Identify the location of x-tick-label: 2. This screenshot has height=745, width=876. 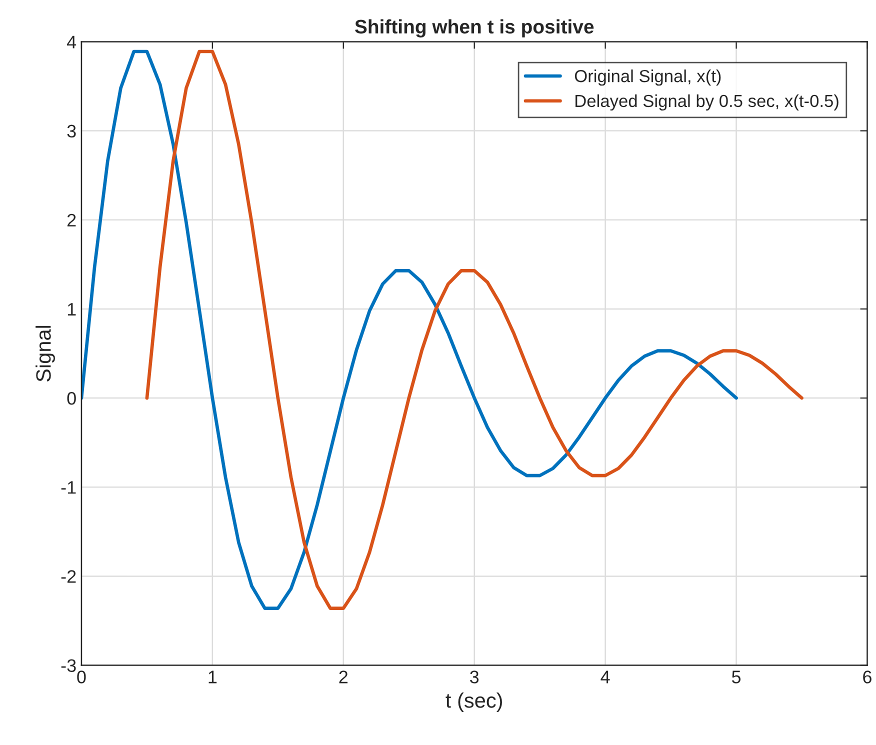
(343, 677).